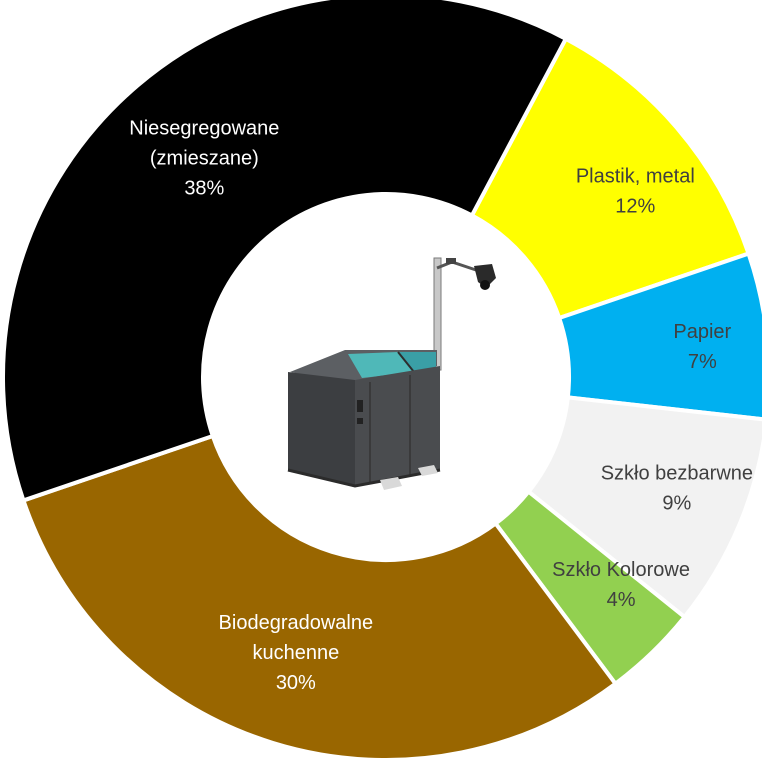 The width and height of the screenshot is (762, 764). Describe the element at coordinates (621, 585) in the screenshot. I see `slice-label-szklo-kolorowe: Szkło Kolorowe 4%` at that location.